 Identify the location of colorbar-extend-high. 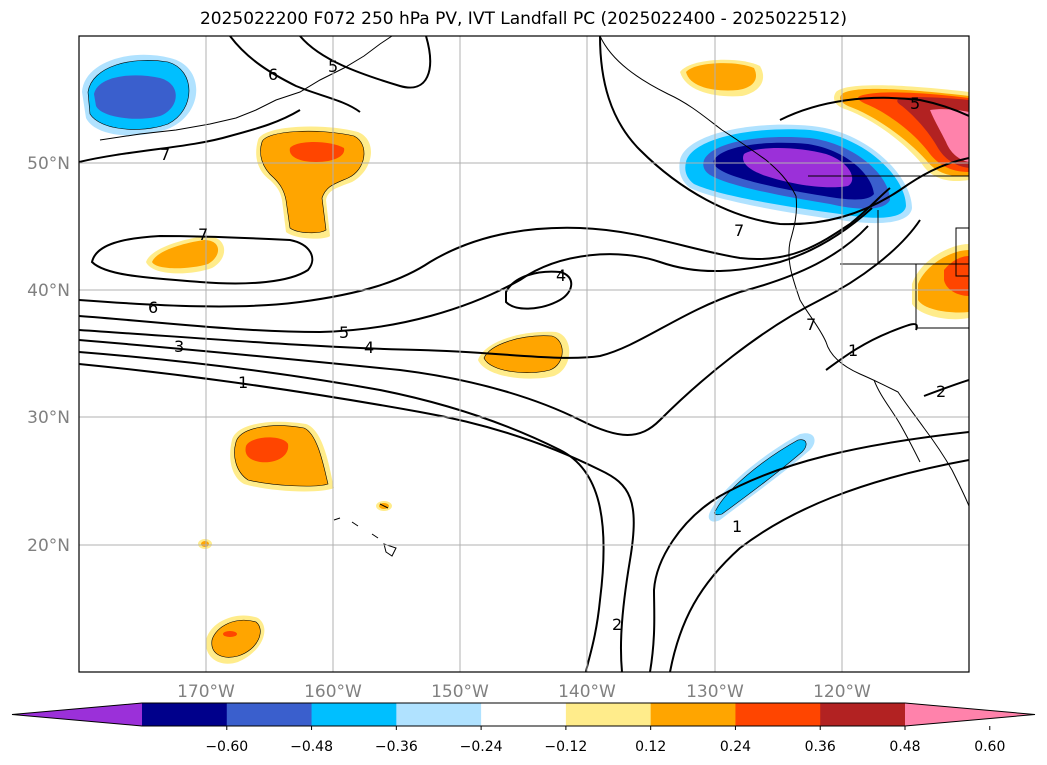
(970, 714).